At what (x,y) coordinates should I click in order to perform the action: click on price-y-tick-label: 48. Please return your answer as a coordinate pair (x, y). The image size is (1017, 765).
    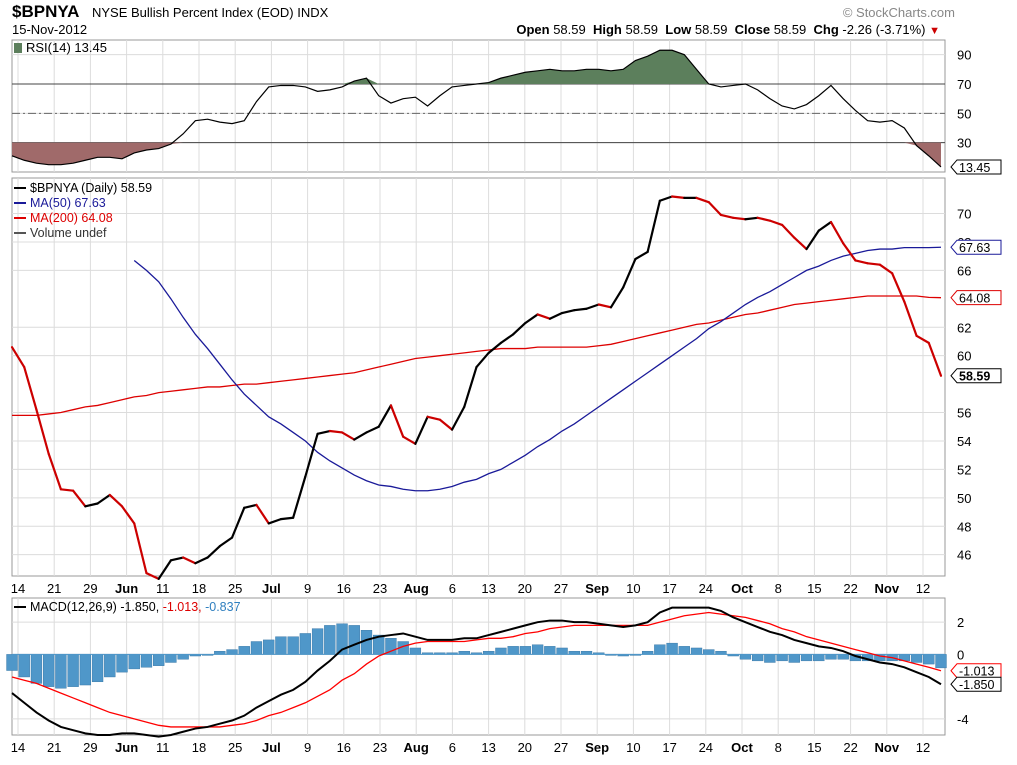
    Looking at the image, I should click on (964, 526).